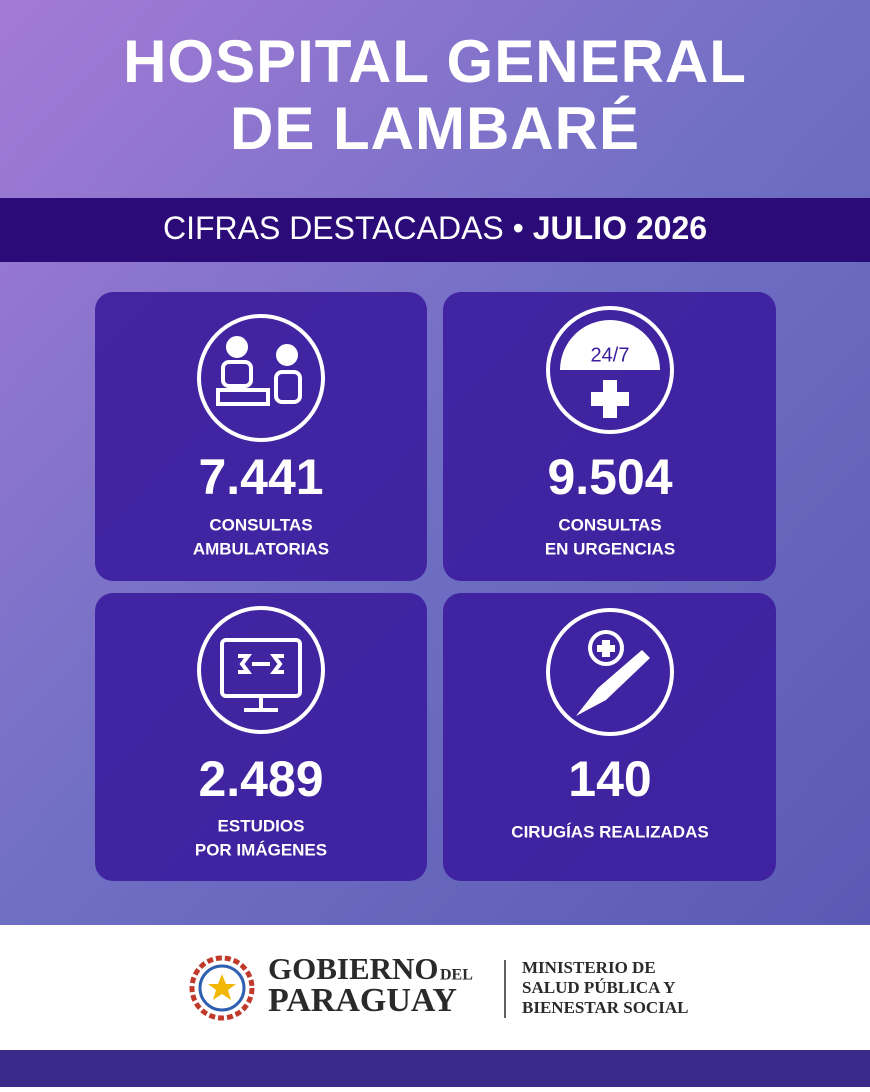 The image size is (870, 1092). Describe the element at coordinates (589, 967) in the screenshot. I see `ministry-line: MINISTERIO DE` at that location.